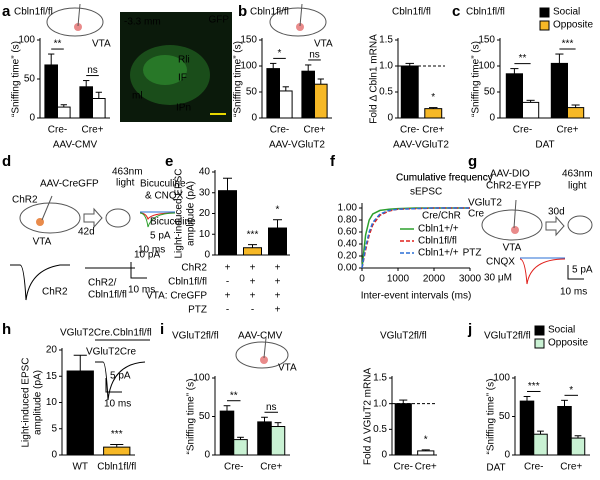 The height and width of the screenshot is (480, 600). What do you see at coordinates (183, 108) in the screenshot?
I see `label: IPn` at bounding box center [183, 108].